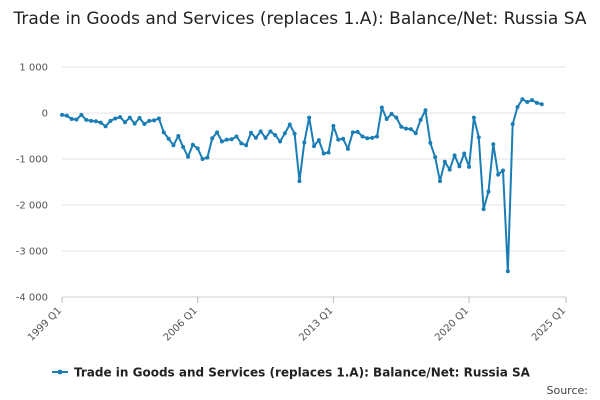 The height and width of the screenshot is (400, 600). What do you see at coordinates (452, 324) in the screenshot?
I see `x-tick-label: 2020 Q1` at bounding box center [452, 324].